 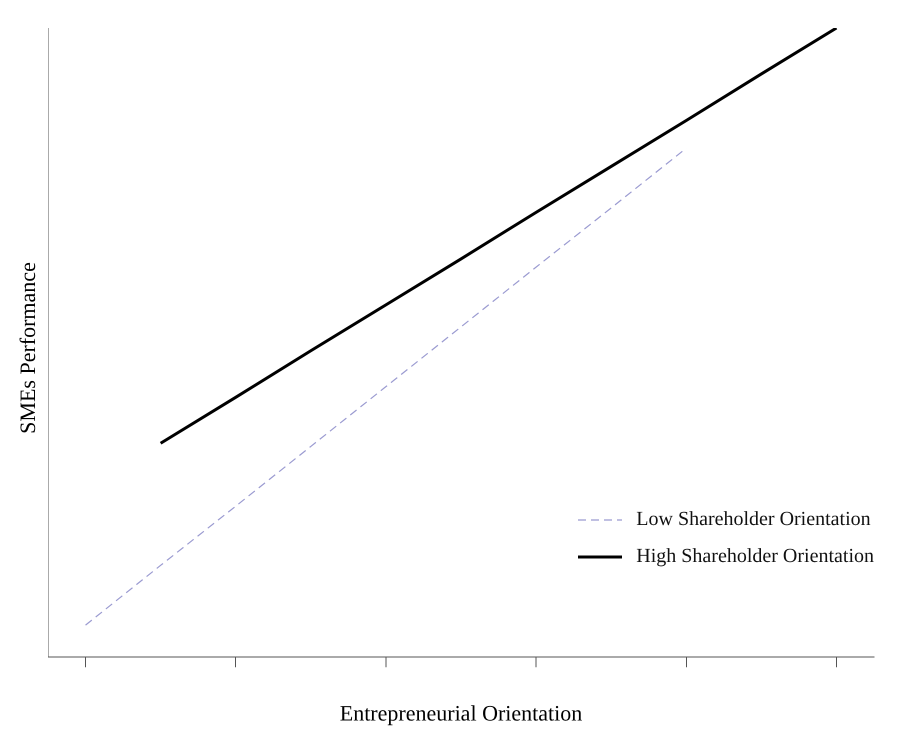 What do you see at coordinates (755, 556) in the screenshot?
I see `legend-label: High Shareholder Orientation` at bounding box center [755, 556].